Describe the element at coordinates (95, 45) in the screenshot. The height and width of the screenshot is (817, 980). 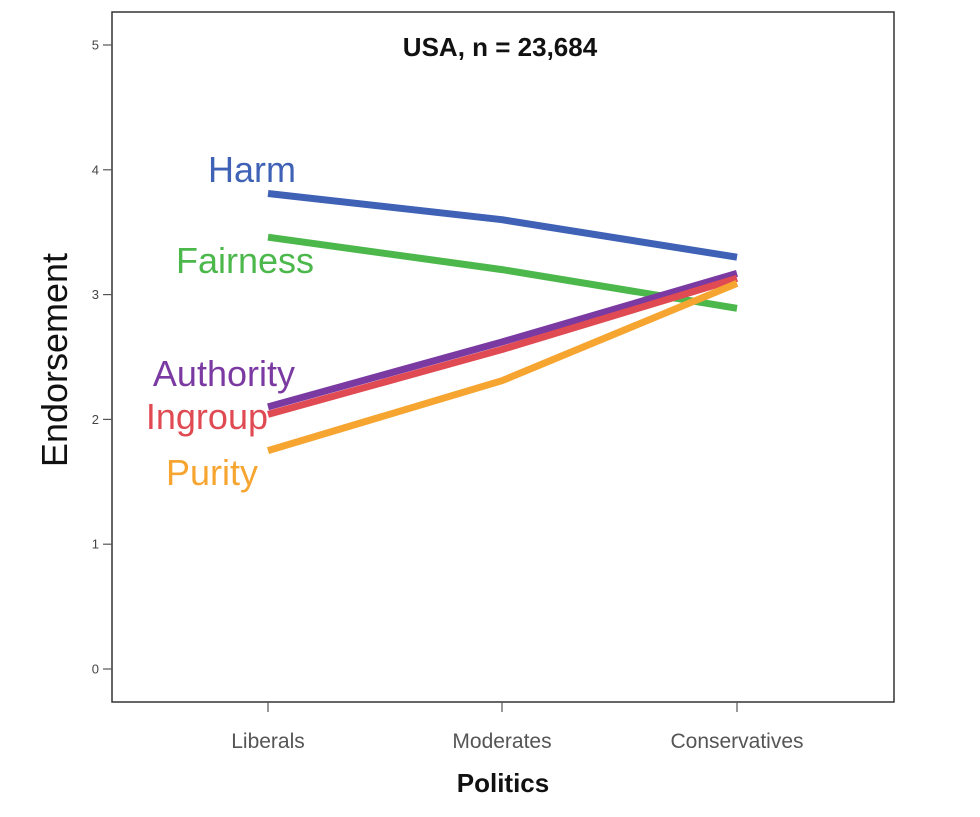
I see `y-tick-label: 5` at that location.